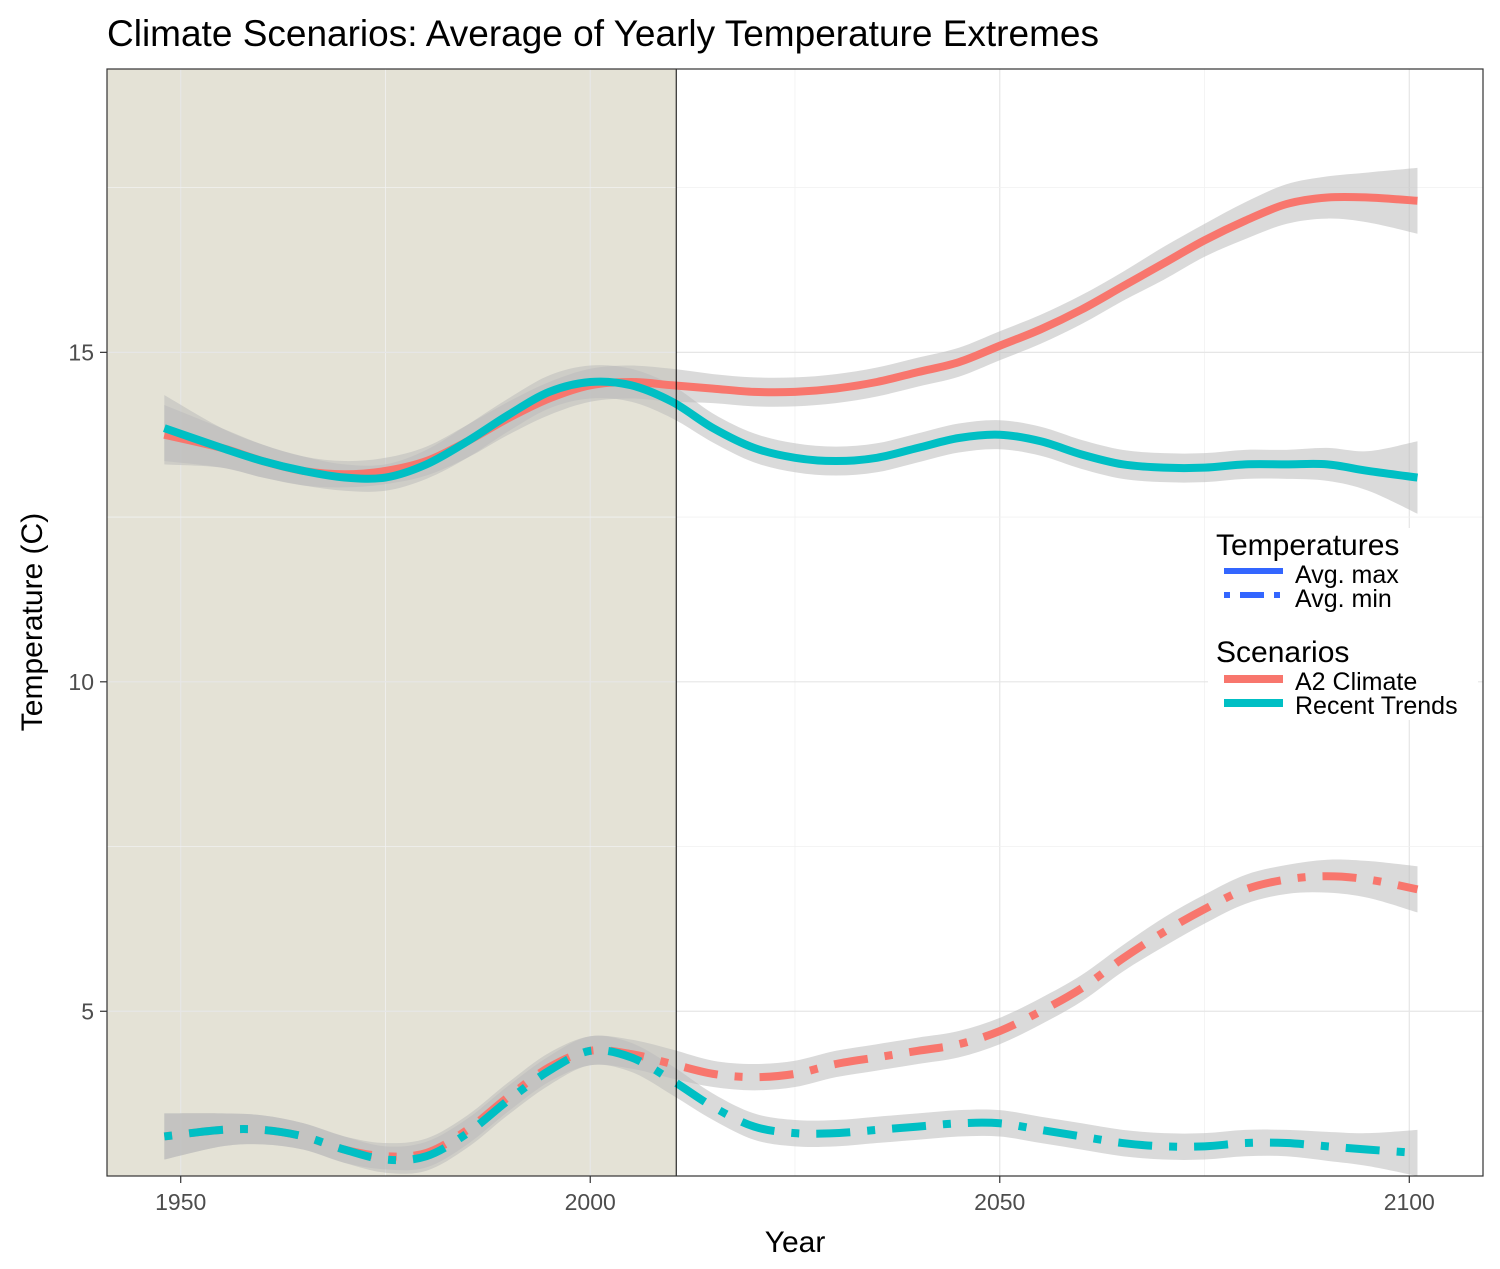 This screenshot has height=1269, width=1500. I want to click on band-recent-trends-avg-min, so click(791, 1105).